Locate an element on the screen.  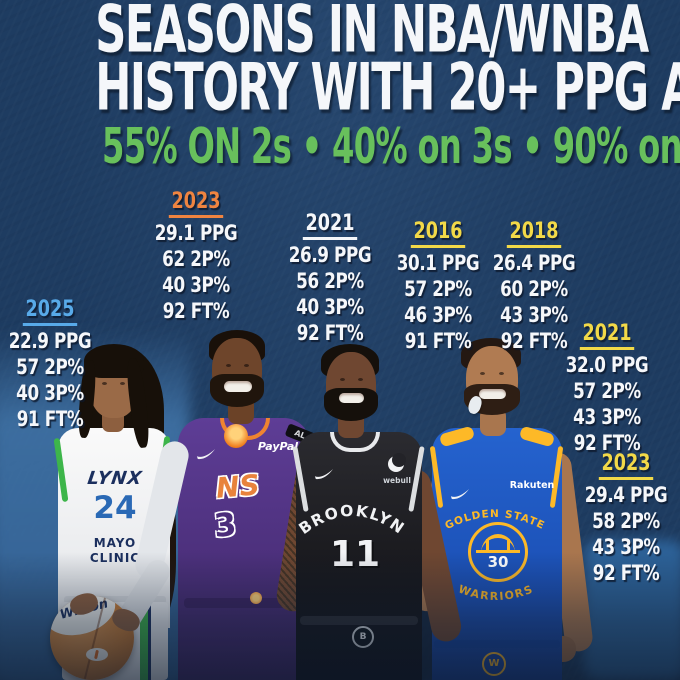
crescent-moon-logo is located at coordinates (396, 464).